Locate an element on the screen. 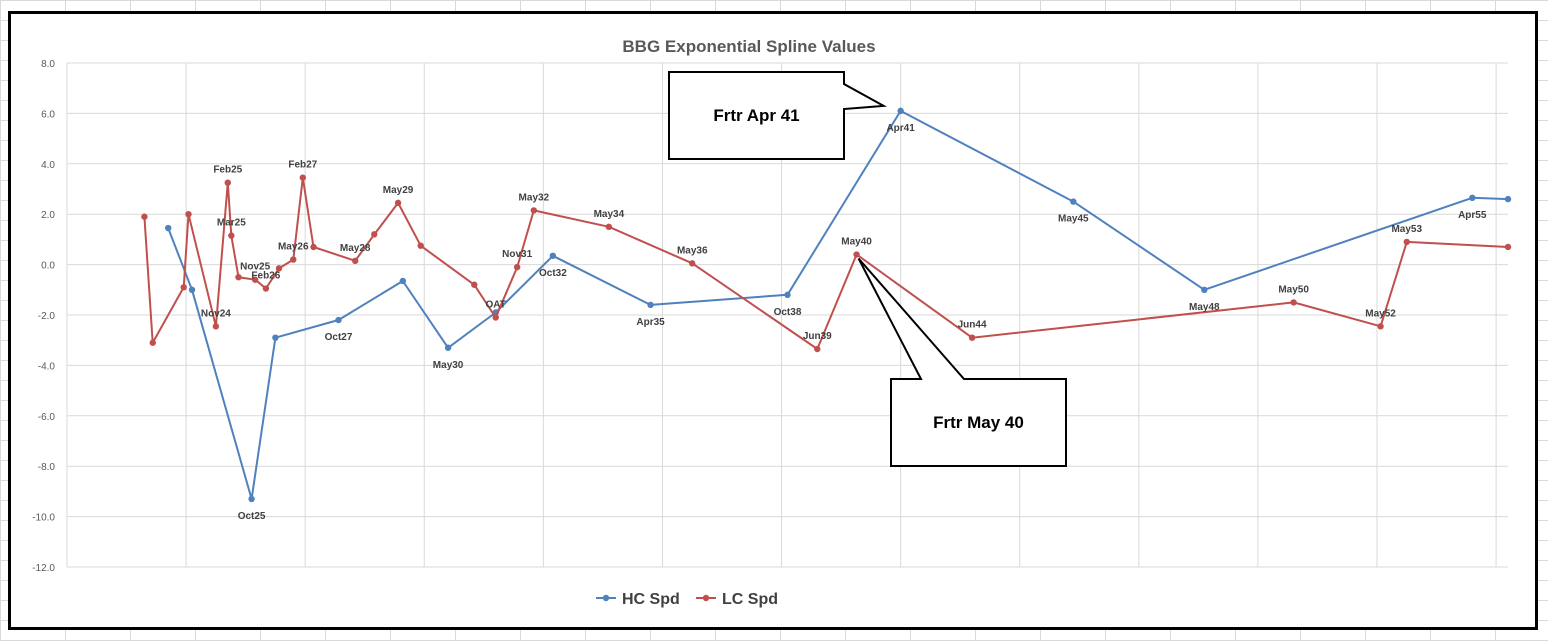  data-label: Oct32 is located at coordinates (553, 273).